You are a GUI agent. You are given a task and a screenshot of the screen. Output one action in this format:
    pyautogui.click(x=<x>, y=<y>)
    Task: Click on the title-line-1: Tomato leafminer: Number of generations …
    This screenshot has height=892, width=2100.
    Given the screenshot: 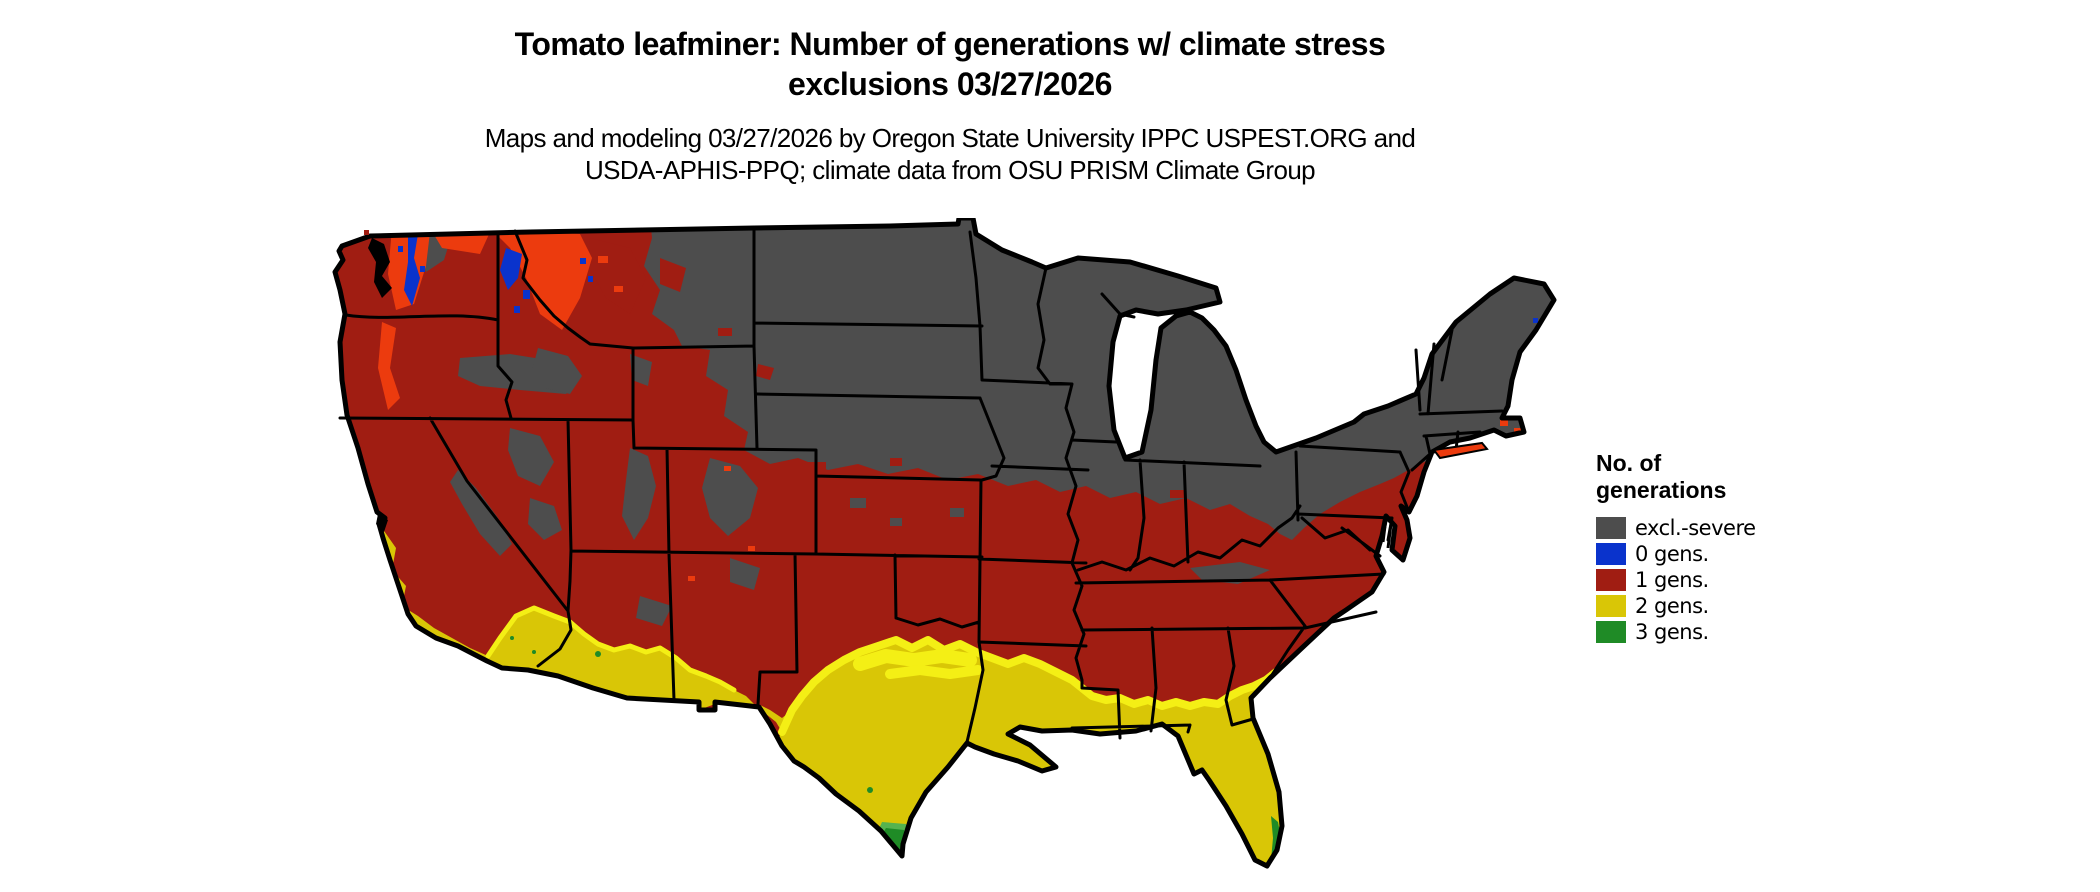 What is the action you would take?
    pyautogui.click(x=950, y=44)
    